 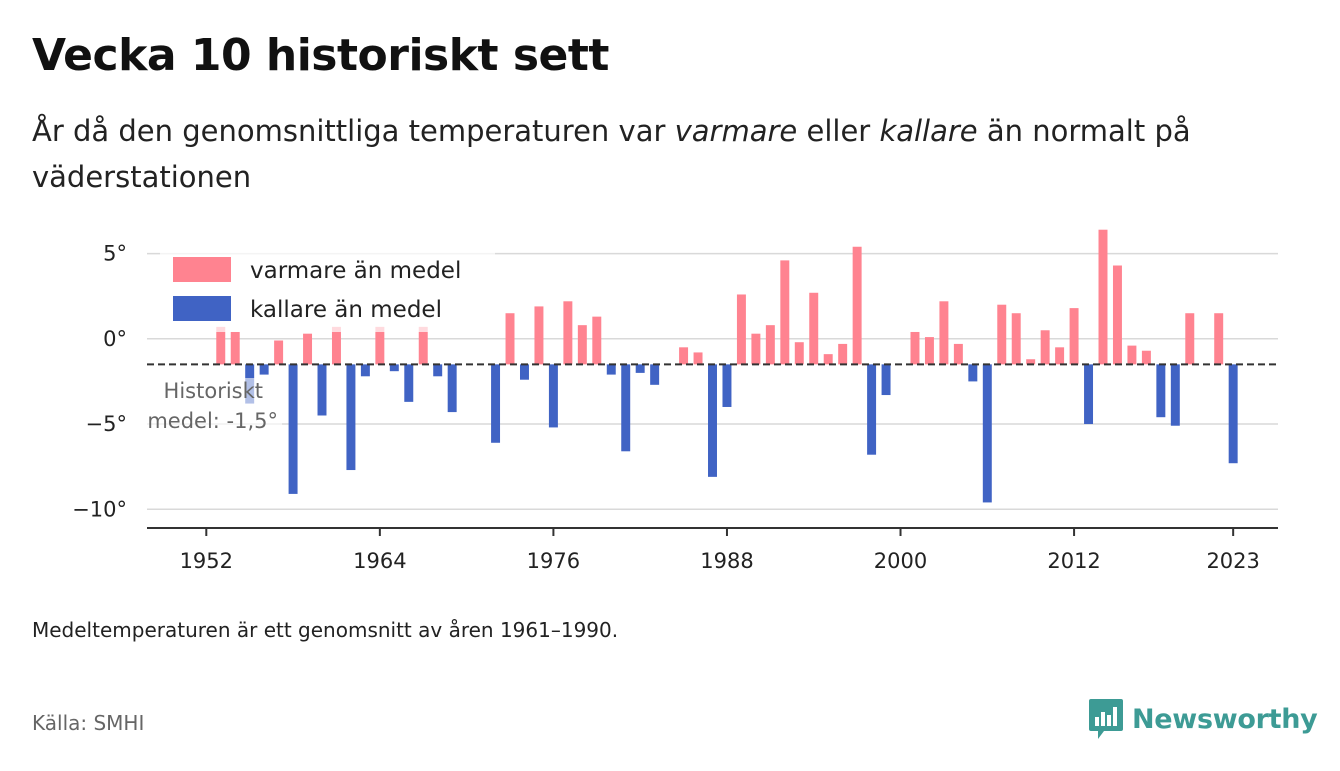 What do you see at coordinates (726, 561) in the screenshot?
I see `x-tick-label: 1988` at bounding box center [726, 561].